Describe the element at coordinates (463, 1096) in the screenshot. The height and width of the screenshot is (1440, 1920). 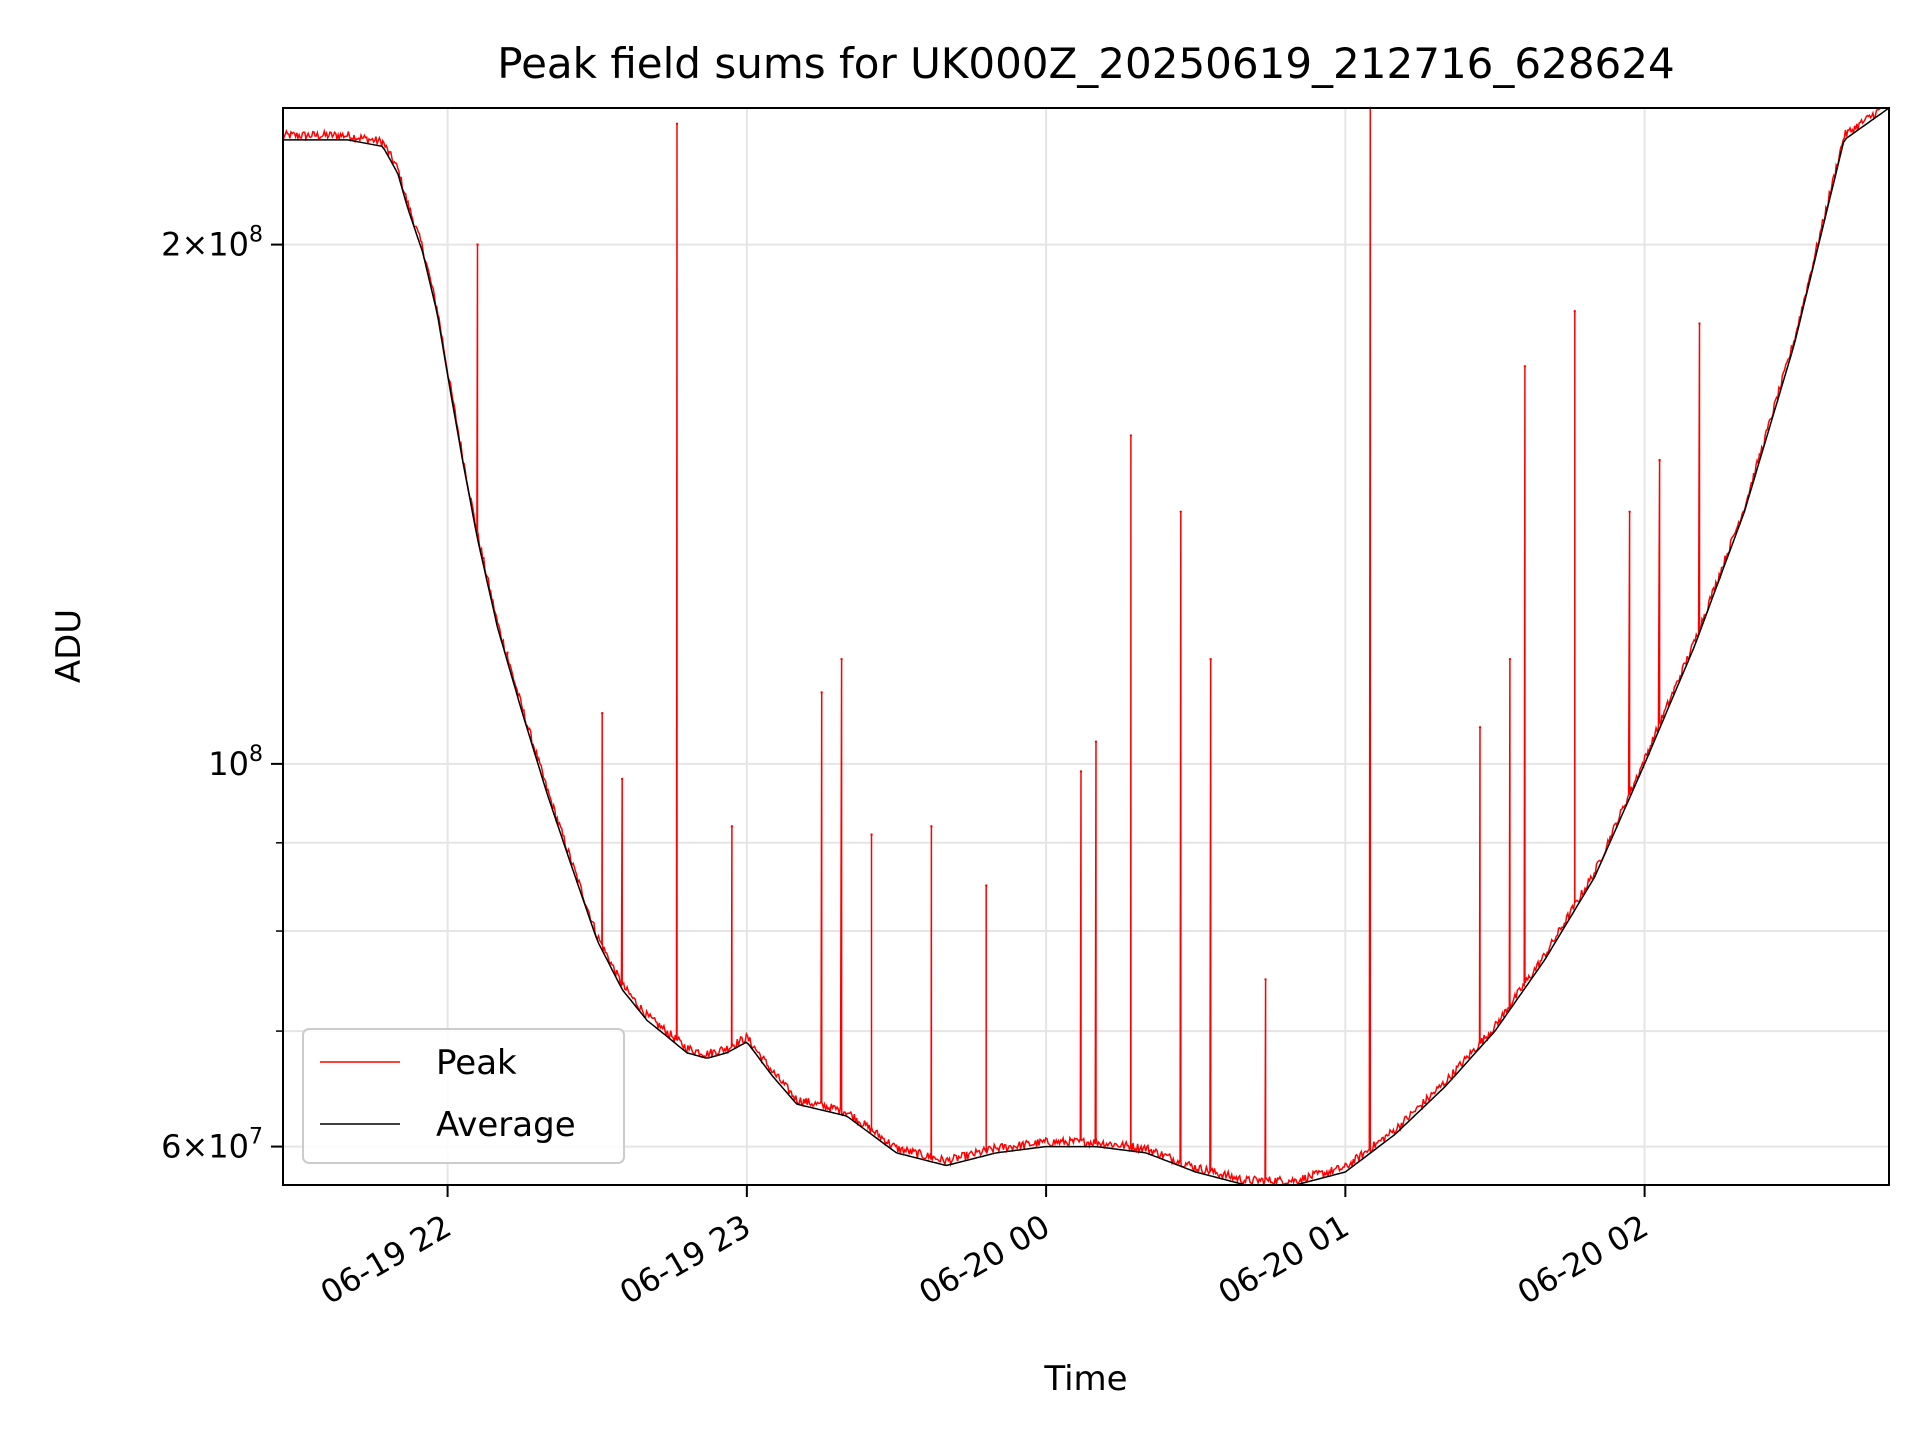
I see `legend: Peak Average` at that location.